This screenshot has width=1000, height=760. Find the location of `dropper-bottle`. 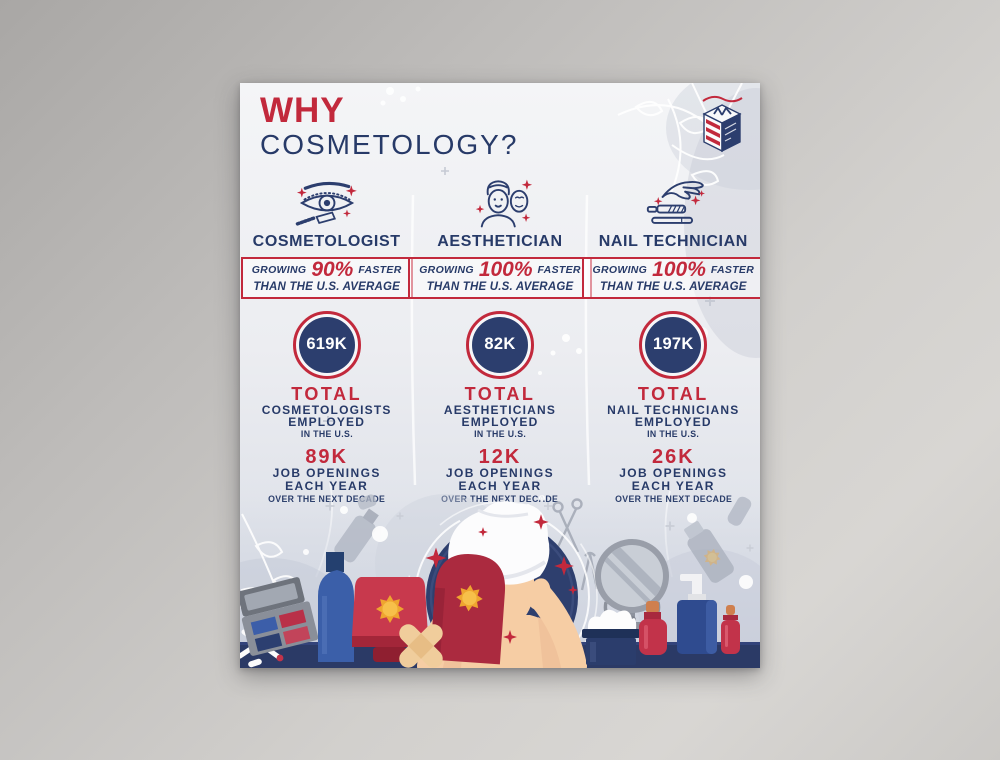

dropper-bottle is located at coordinates (730, 629).